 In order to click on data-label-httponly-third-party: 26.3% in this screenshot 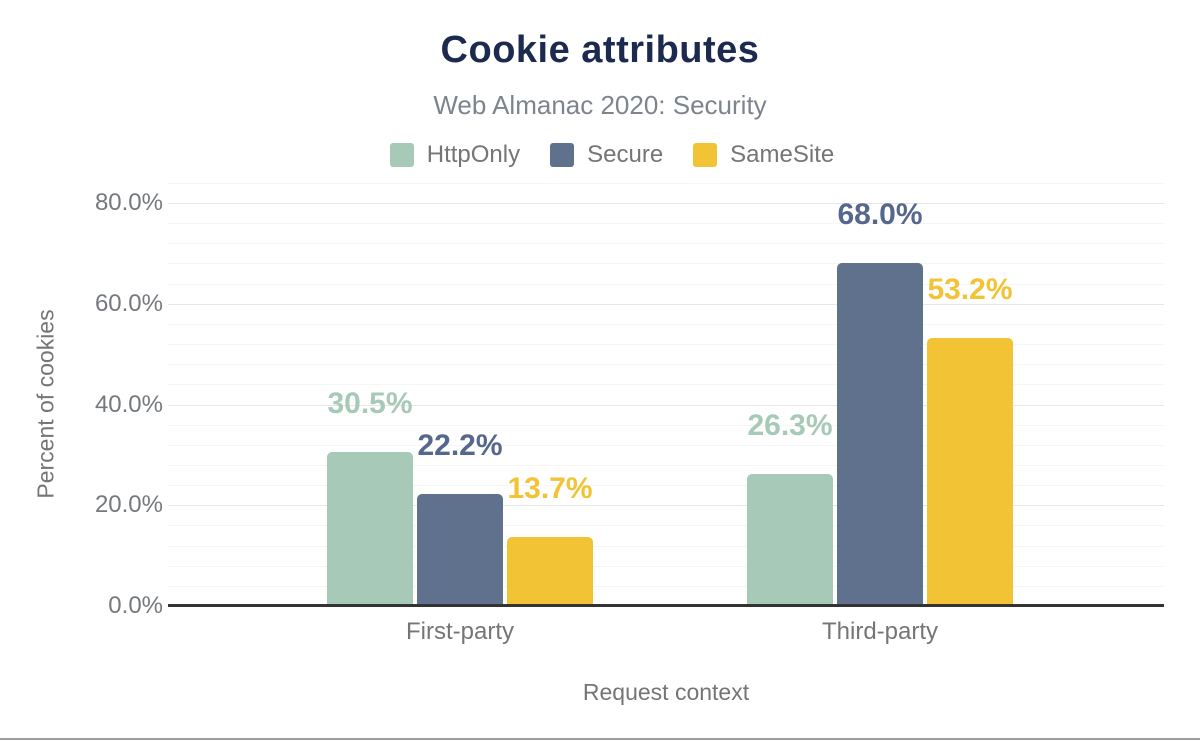, I will do `click(790, 425)`.